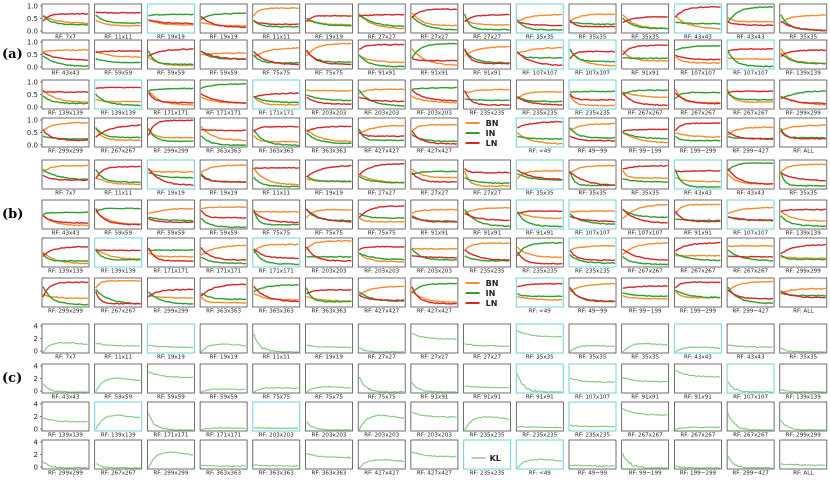 Image resolution: width=830 pixels, height=483 pixels. Describe the element at coordinates (36, 351) in the screenshot. I see `y-tick-label: 0` at that location.